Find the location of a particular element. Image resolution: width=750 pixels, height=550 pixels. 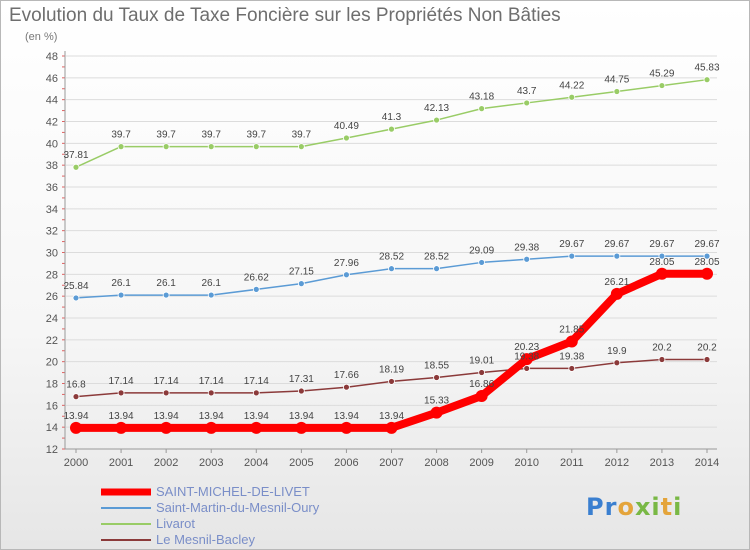

y-tick-label: 22 is located at coordinates (52, 341).